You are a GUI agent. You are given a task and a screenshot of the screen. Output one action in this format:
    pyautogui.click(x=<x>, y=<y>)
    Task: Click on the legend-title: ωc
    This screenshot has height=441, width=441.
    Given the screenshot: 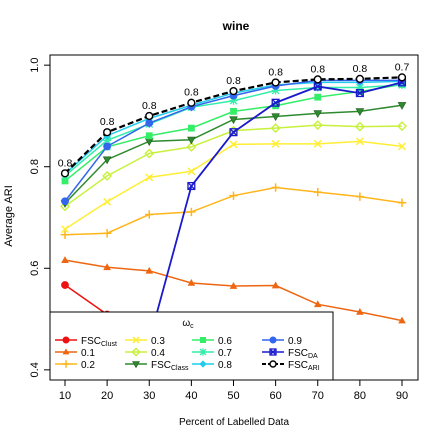 What is the action you would take?
    pyautogui.click(x=188, y=324)
    